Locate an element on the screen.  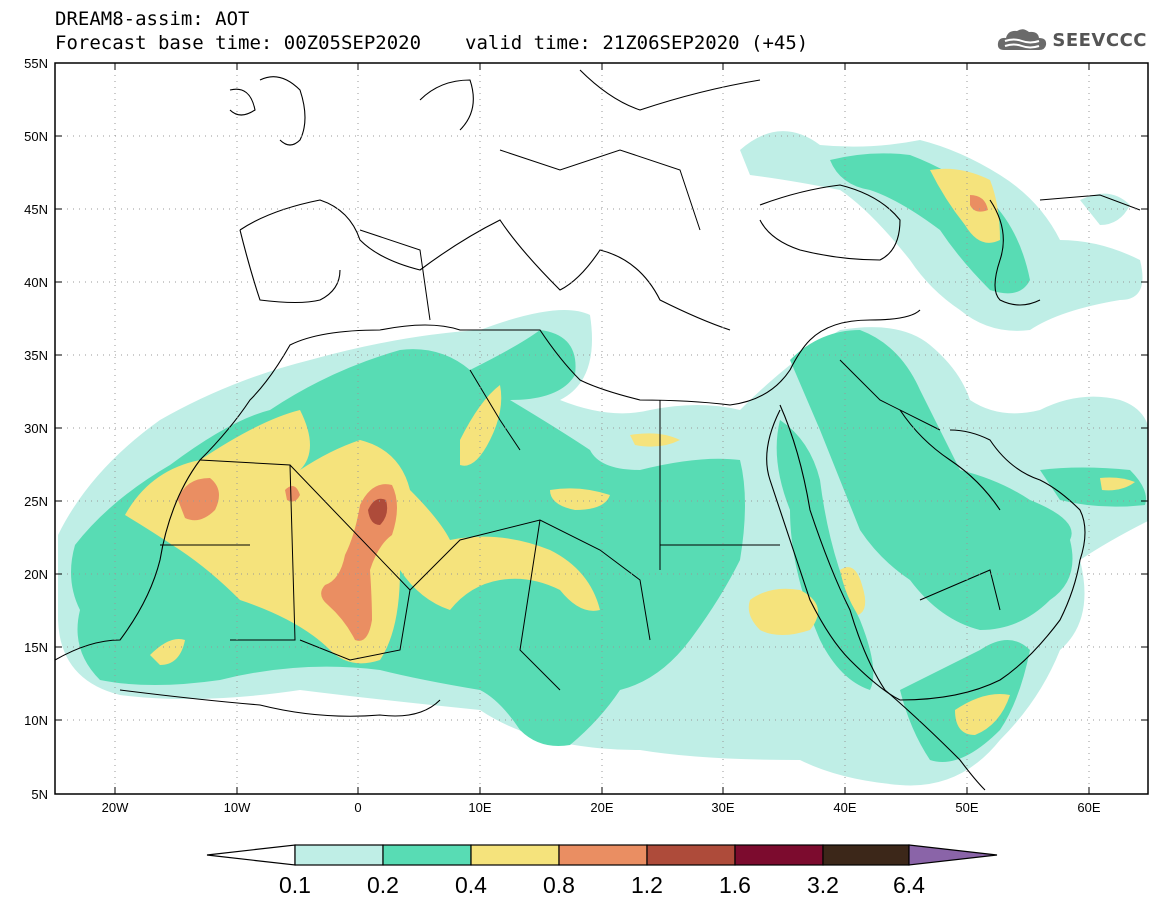
lon-label: 20E is located at coordinates (601, 807).